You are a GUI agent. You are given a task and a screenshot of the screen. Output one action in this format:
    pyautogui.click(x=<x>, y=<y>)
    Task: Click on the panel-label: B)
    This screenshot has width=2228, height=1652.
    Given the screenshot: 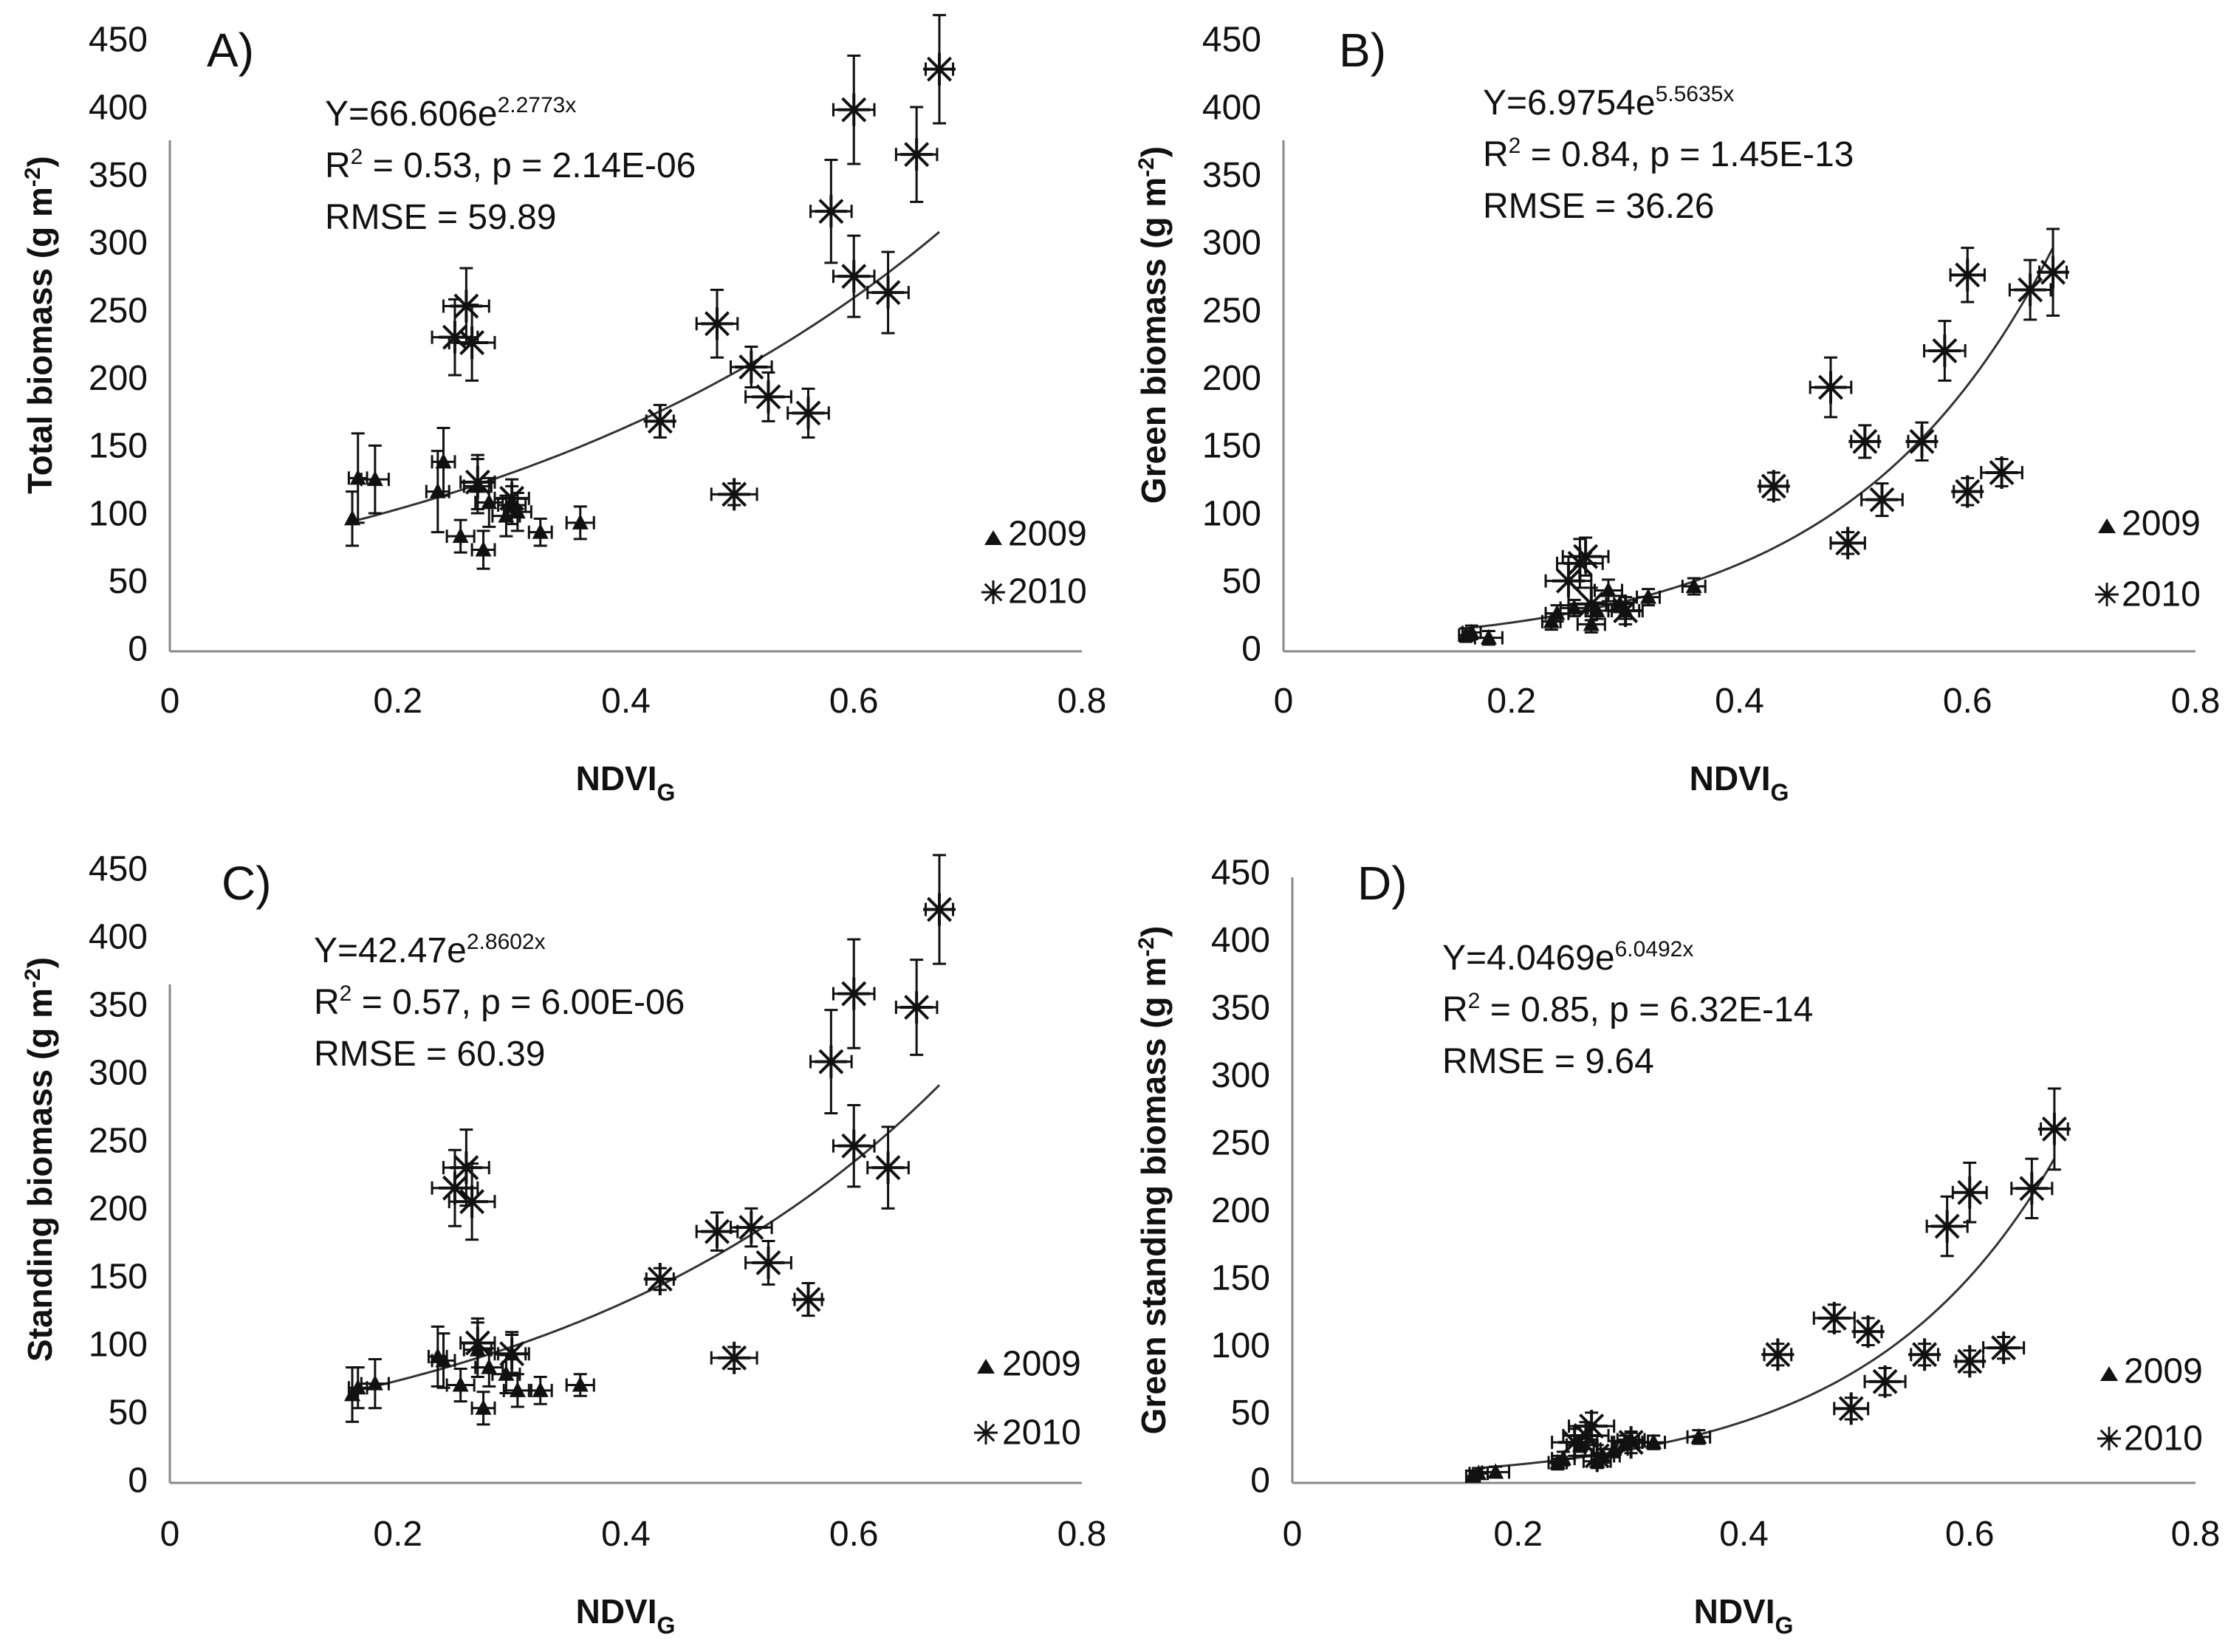 What is the action you would take?
    pyautogui.click(x=1362, y=50)
    